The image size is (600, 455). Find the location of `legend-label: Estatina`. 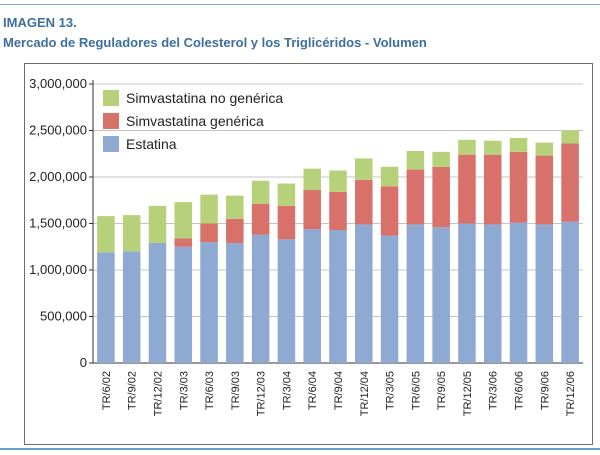

legend-label: Estatina is located at coordinates (151, 144).